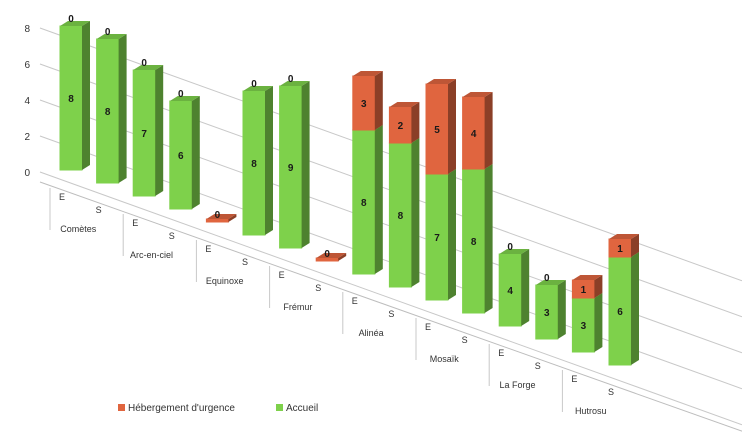 The height and width of the screenshot is (444, 742). Describe the element at coordinates (151, 255) in the screenshot. I see `x-group-label: Arc-en-ciel` at that location.